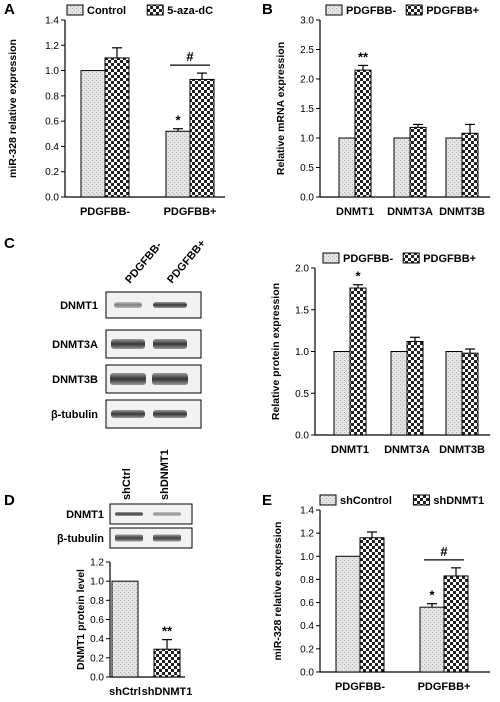  I want to click on blot-row-label: DNMT3B, so click(75, 380).